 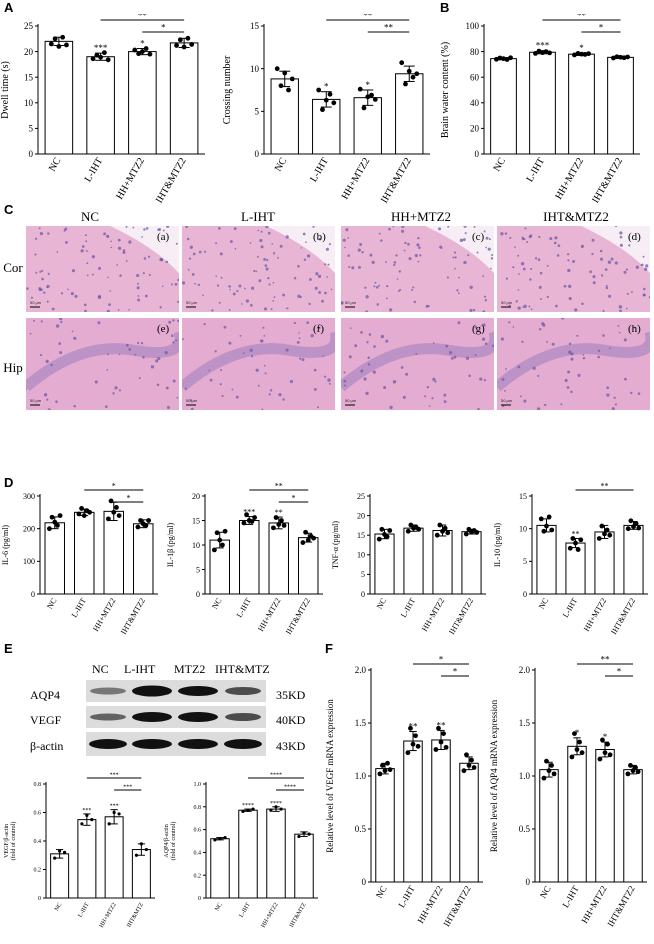 What do you see at coordinates (114, 807) in the screenshot?
I see `significance-star: ***` at bounding box center [114, 807].